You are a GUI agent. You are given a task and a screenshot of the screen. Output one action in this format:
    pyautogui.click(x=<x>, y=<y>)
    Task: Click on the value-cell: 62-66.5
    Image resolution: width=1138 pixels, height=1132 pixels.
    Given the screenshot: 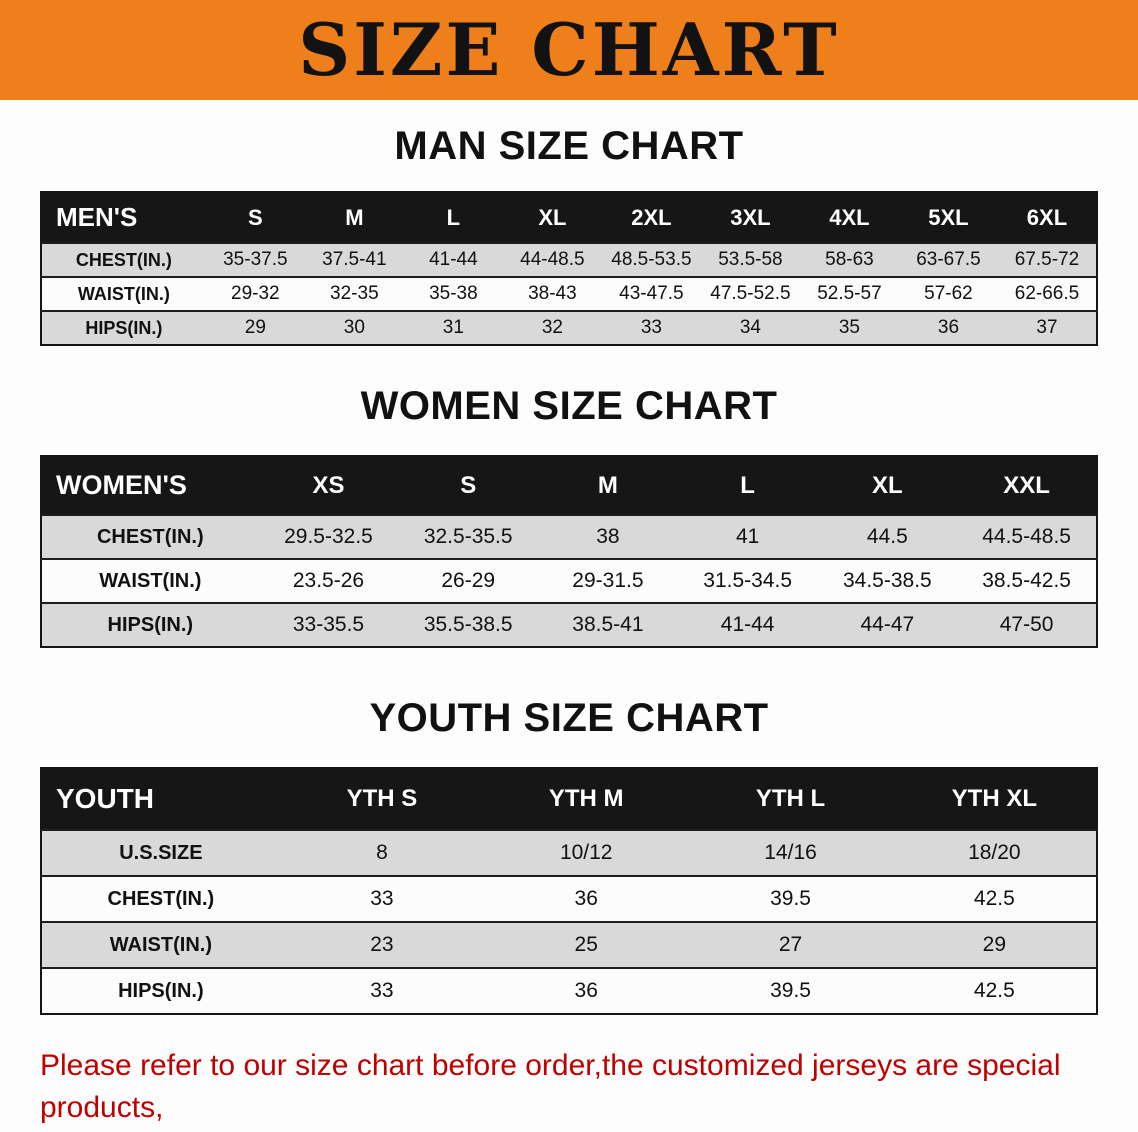 What is the action you would take?
    pyautogui.click(x=1047, y=293)
    